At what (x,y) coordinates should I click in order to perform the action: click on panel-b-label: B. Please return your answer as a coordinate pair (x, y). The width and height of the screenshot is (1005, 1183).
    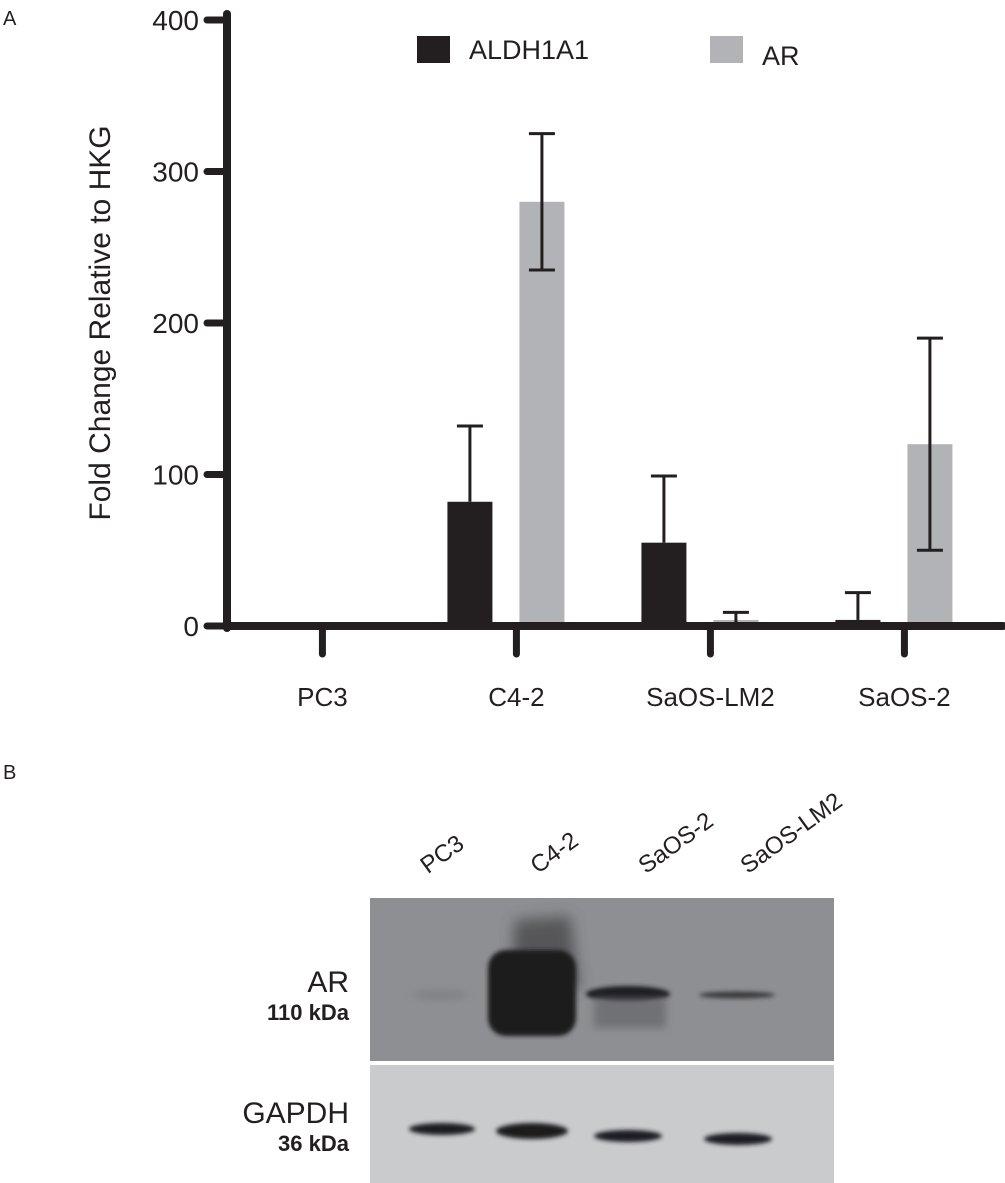
    Looking at the image, I should click on (10, 773).